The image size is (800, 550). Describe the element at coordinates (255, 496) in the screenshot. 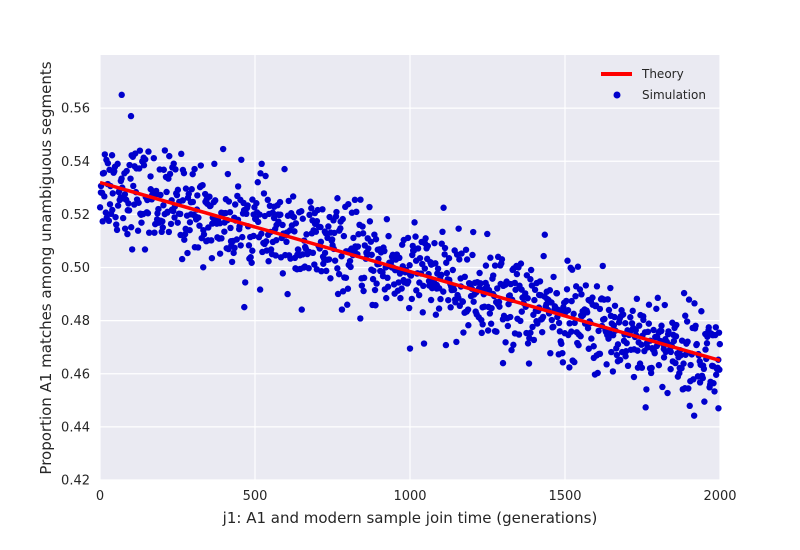

I see `x-tick-label: 500` at that location.